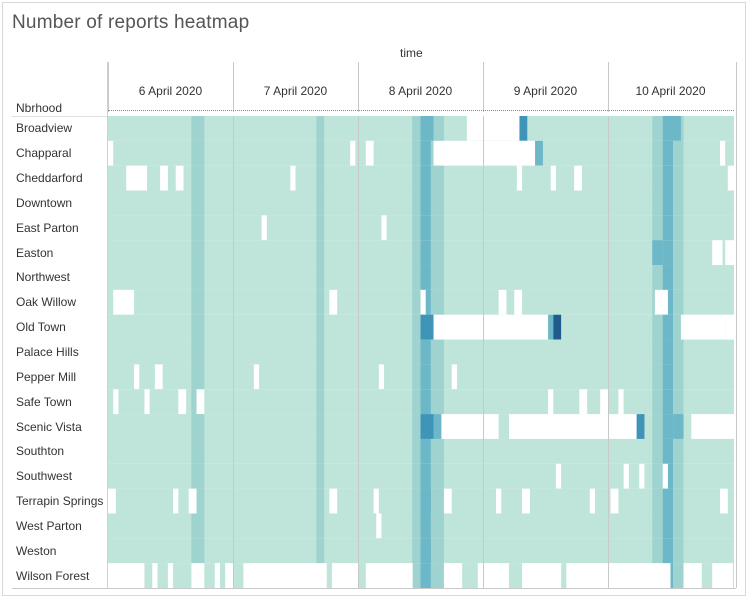 This screenshot has height=600, width=750. I want to click on scrollbar-track, so click(736, 325).